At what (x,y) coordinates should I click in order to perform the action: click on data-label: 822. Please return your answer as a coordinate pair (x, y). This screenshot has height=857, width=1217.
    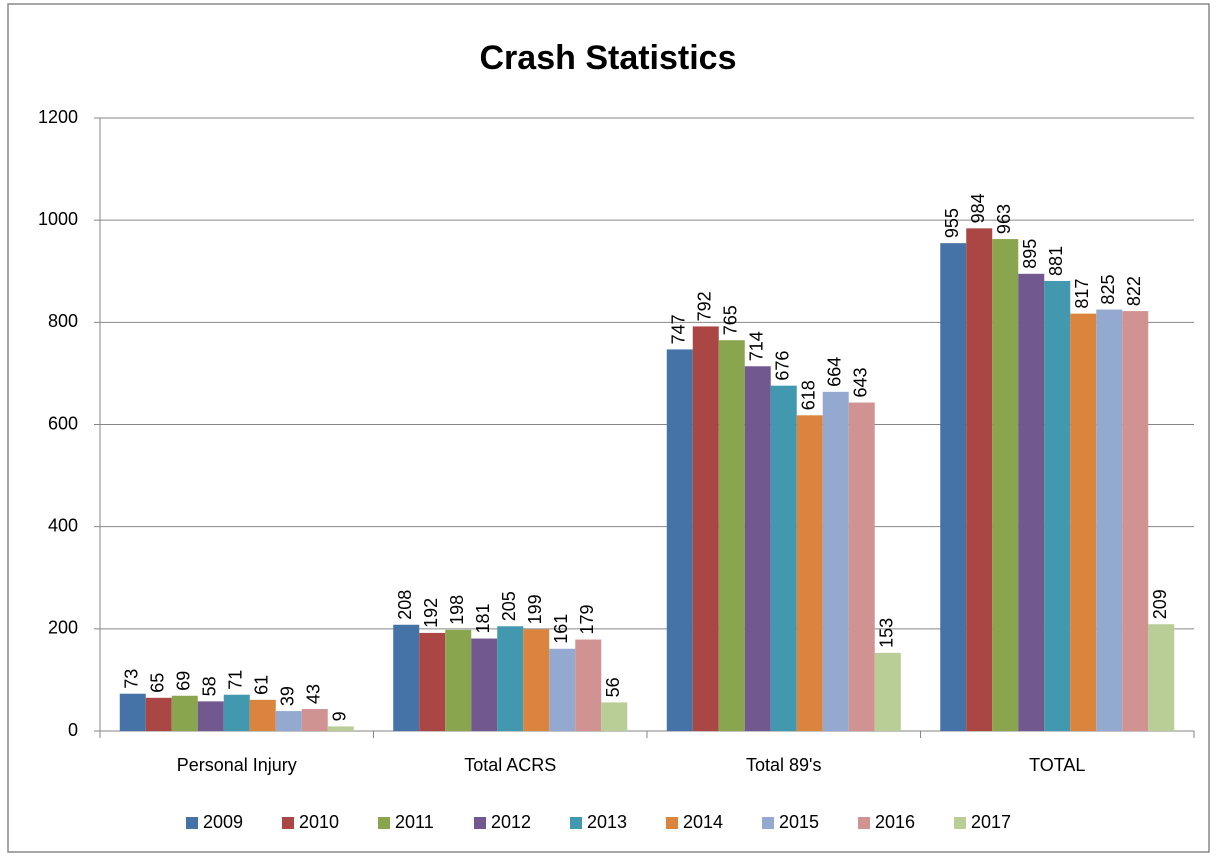
    Looking at the image, I should click on (1134, 291).